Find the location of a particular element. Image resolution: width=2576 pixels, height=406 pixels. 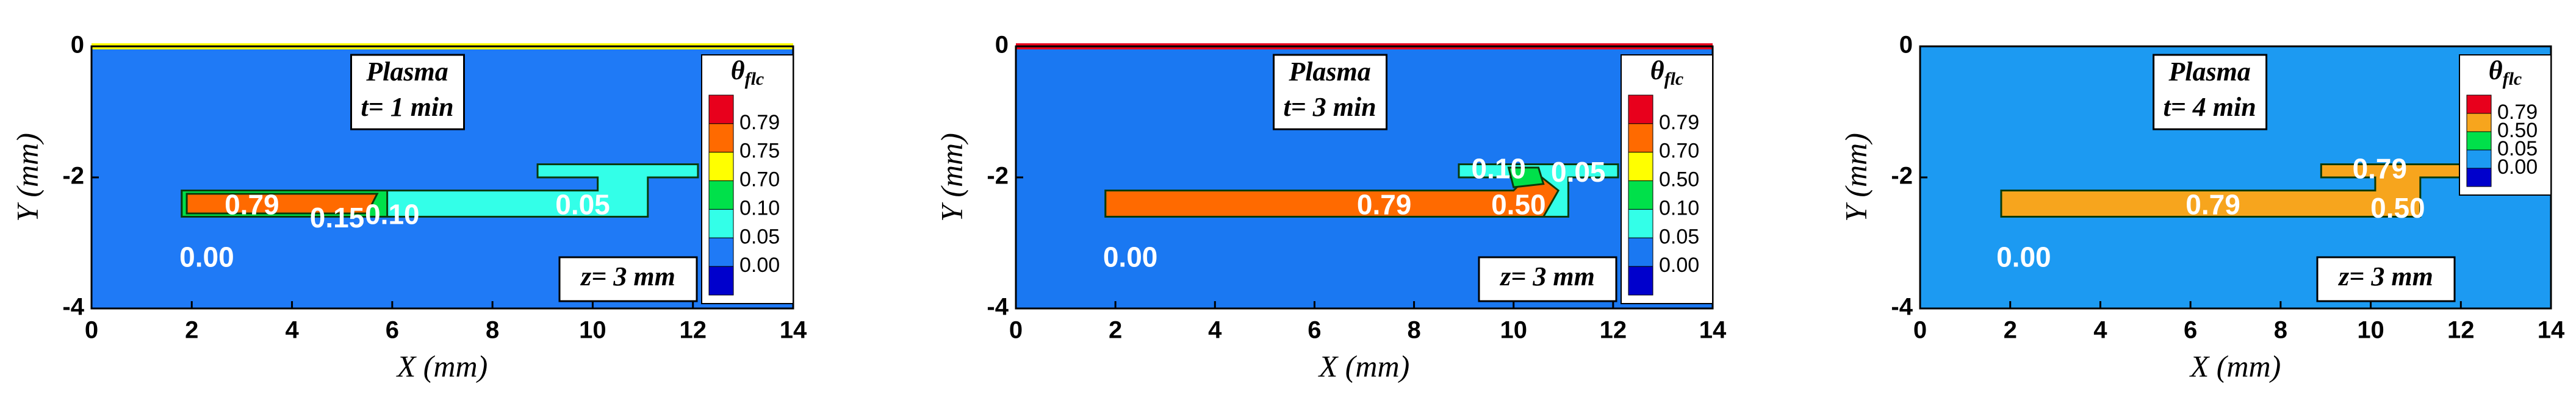

contour-label: 0.15 is located at coordinates (337, 218).